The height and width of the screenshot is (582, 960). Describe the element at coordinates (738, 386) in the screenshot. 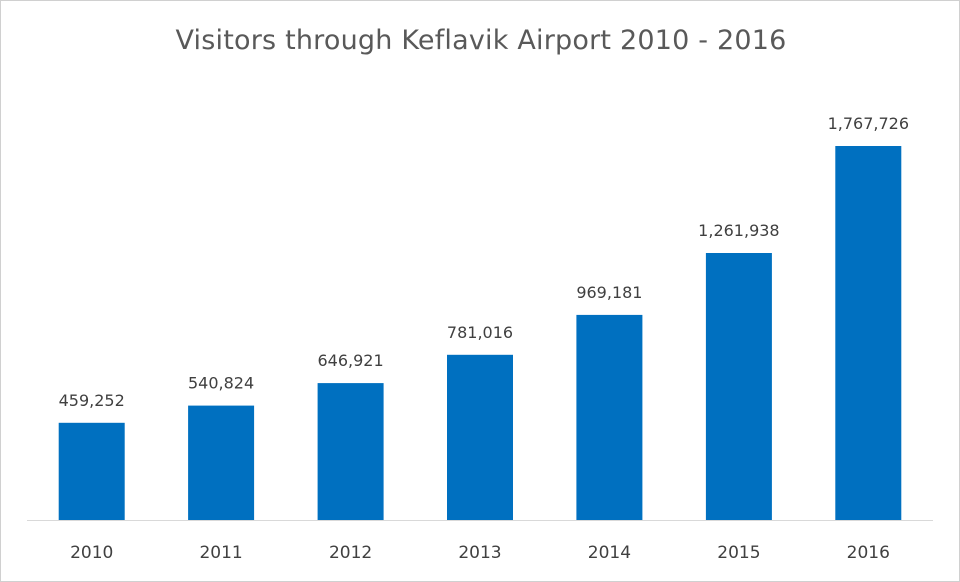

I see `bar-2015` at that location.